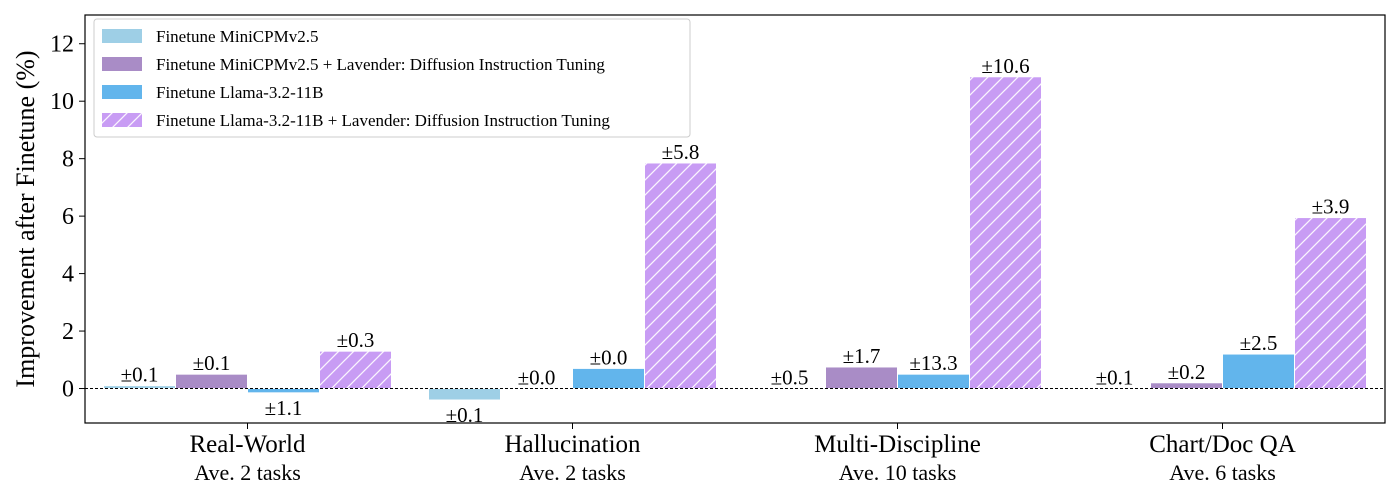  I want to click on legend-label: Finetune MiniCPMv2.5, so click(237, 36).